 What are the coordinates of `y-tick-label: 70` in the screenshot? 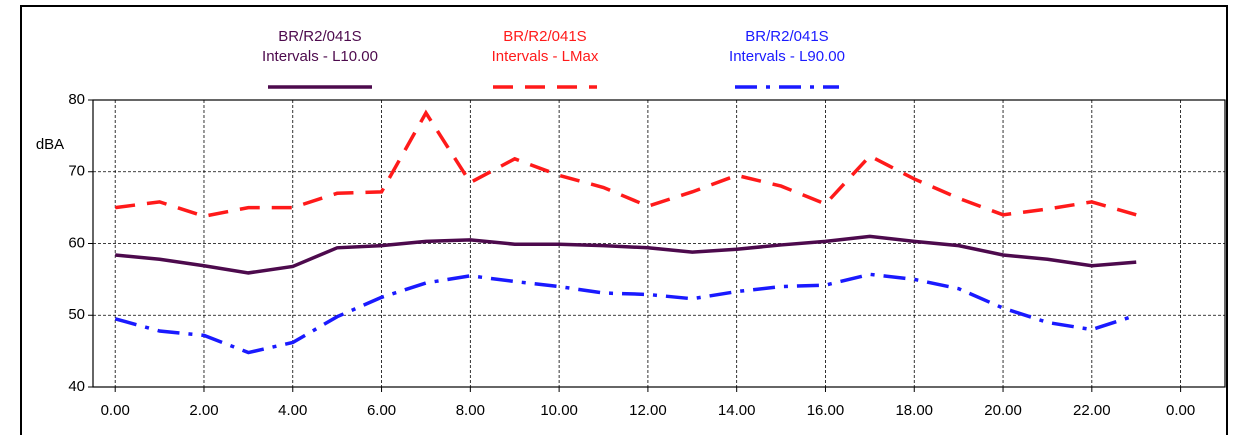 It's located at (76, 171).